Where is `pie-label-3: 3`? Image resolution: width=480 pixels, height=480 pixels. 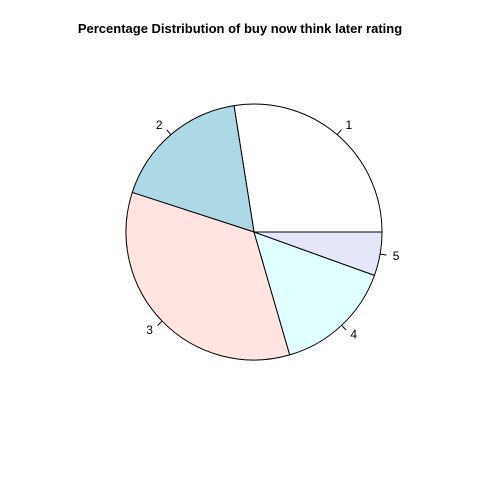
pie-label-3: 3 is located at coordinates (149, 330).